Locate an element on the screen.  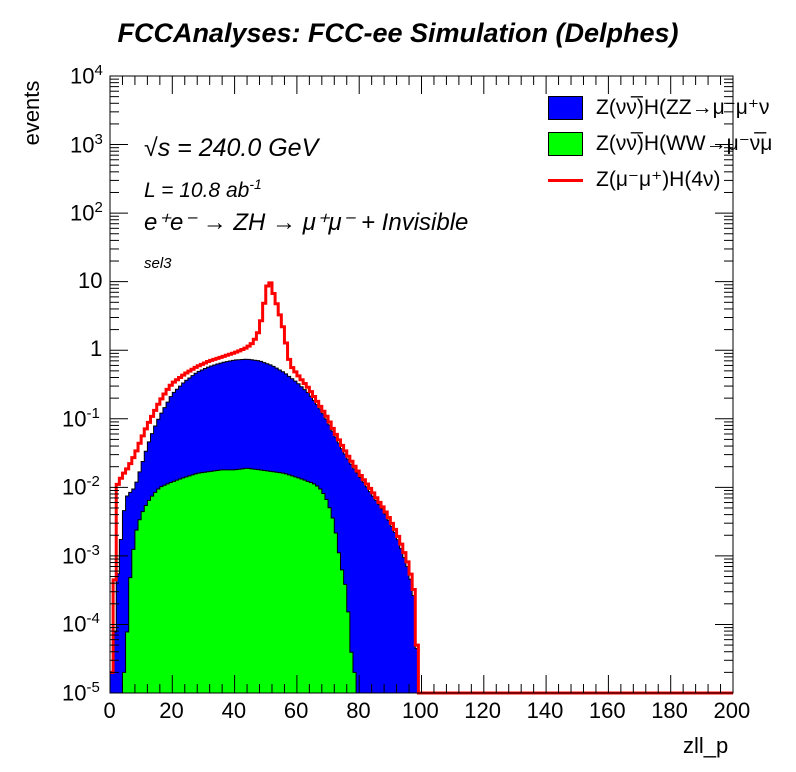
y-tick-label: 10⁻⁴ is located at coordinates (81, 623).